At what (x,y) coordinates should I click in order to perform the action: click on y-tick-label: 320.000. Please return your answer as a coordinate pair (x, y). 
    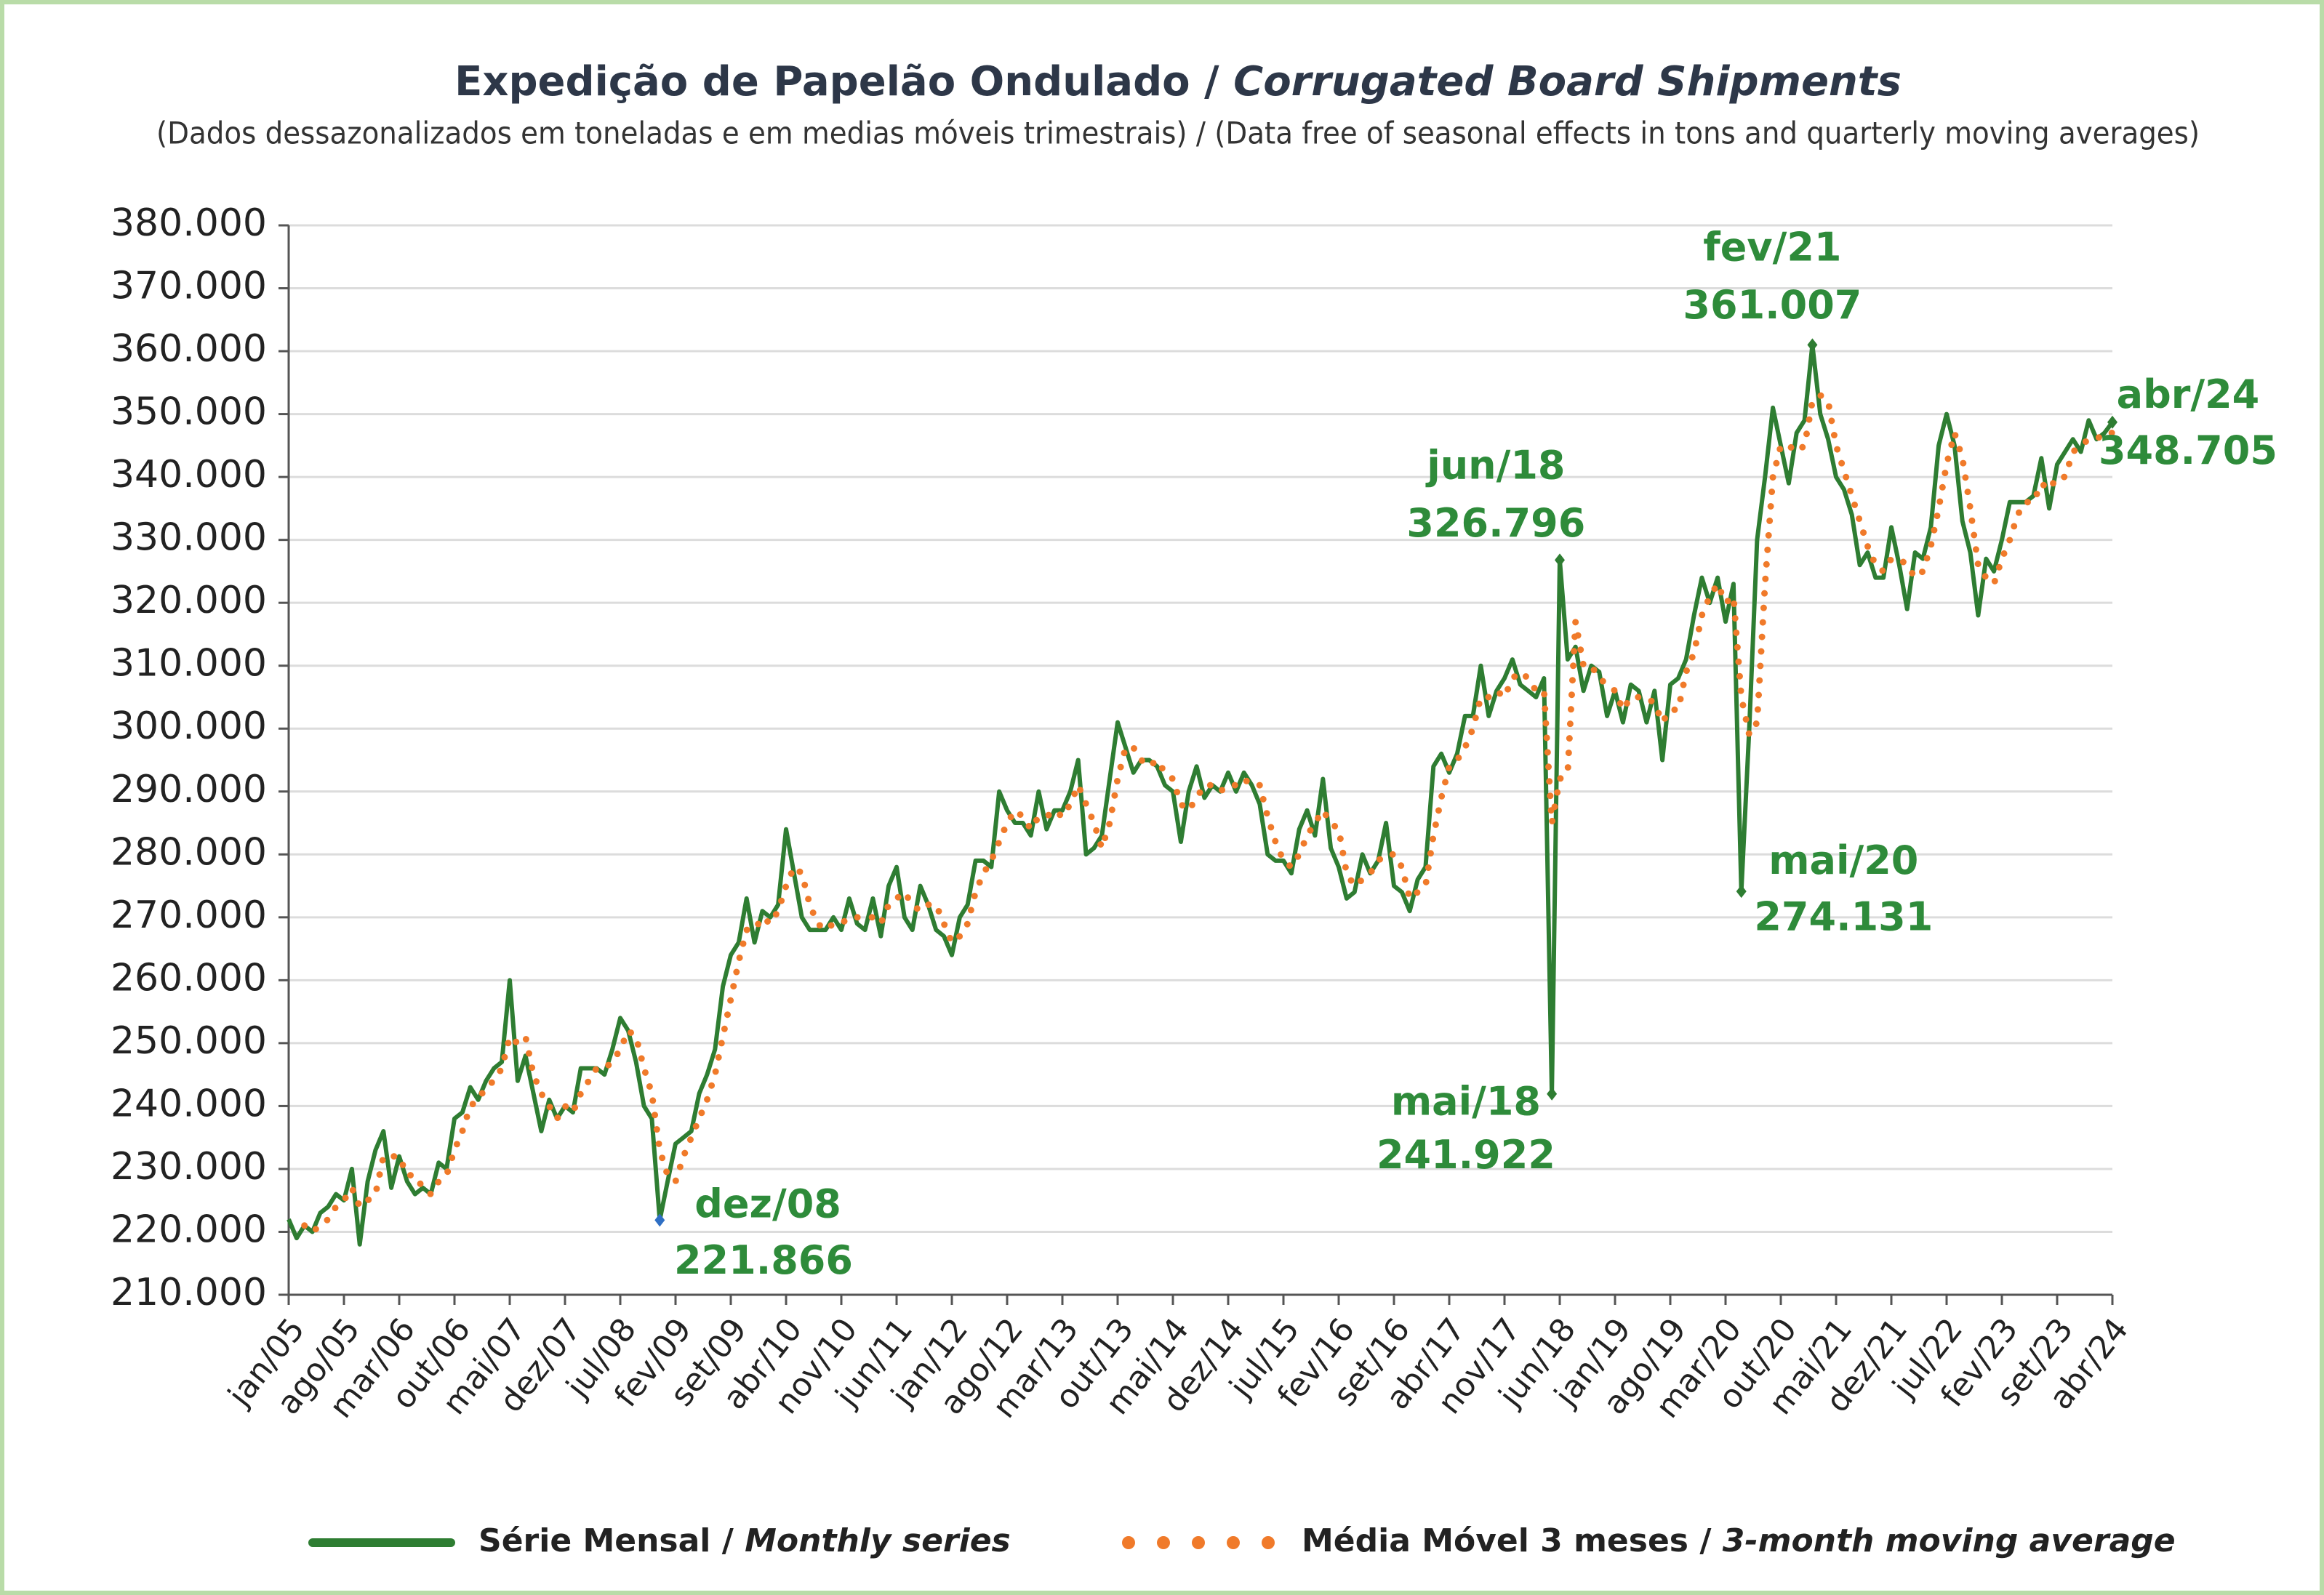
    Looking at the image, I should click on (189, 600).